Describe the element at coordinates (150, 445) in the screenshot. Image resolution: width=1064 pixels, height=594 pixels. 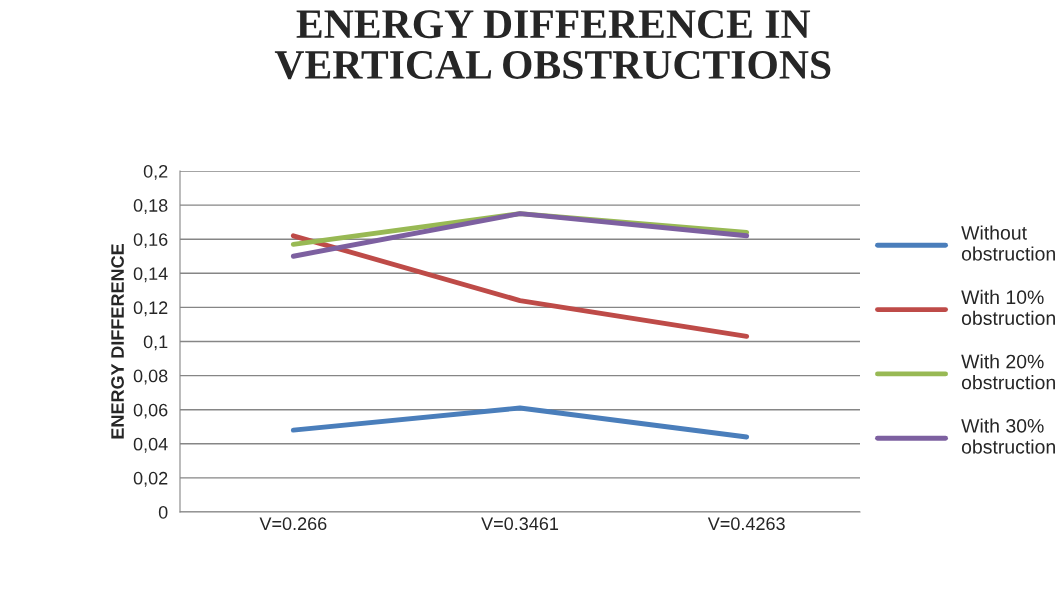
I see `y-tick-label: 0,04` at that location.